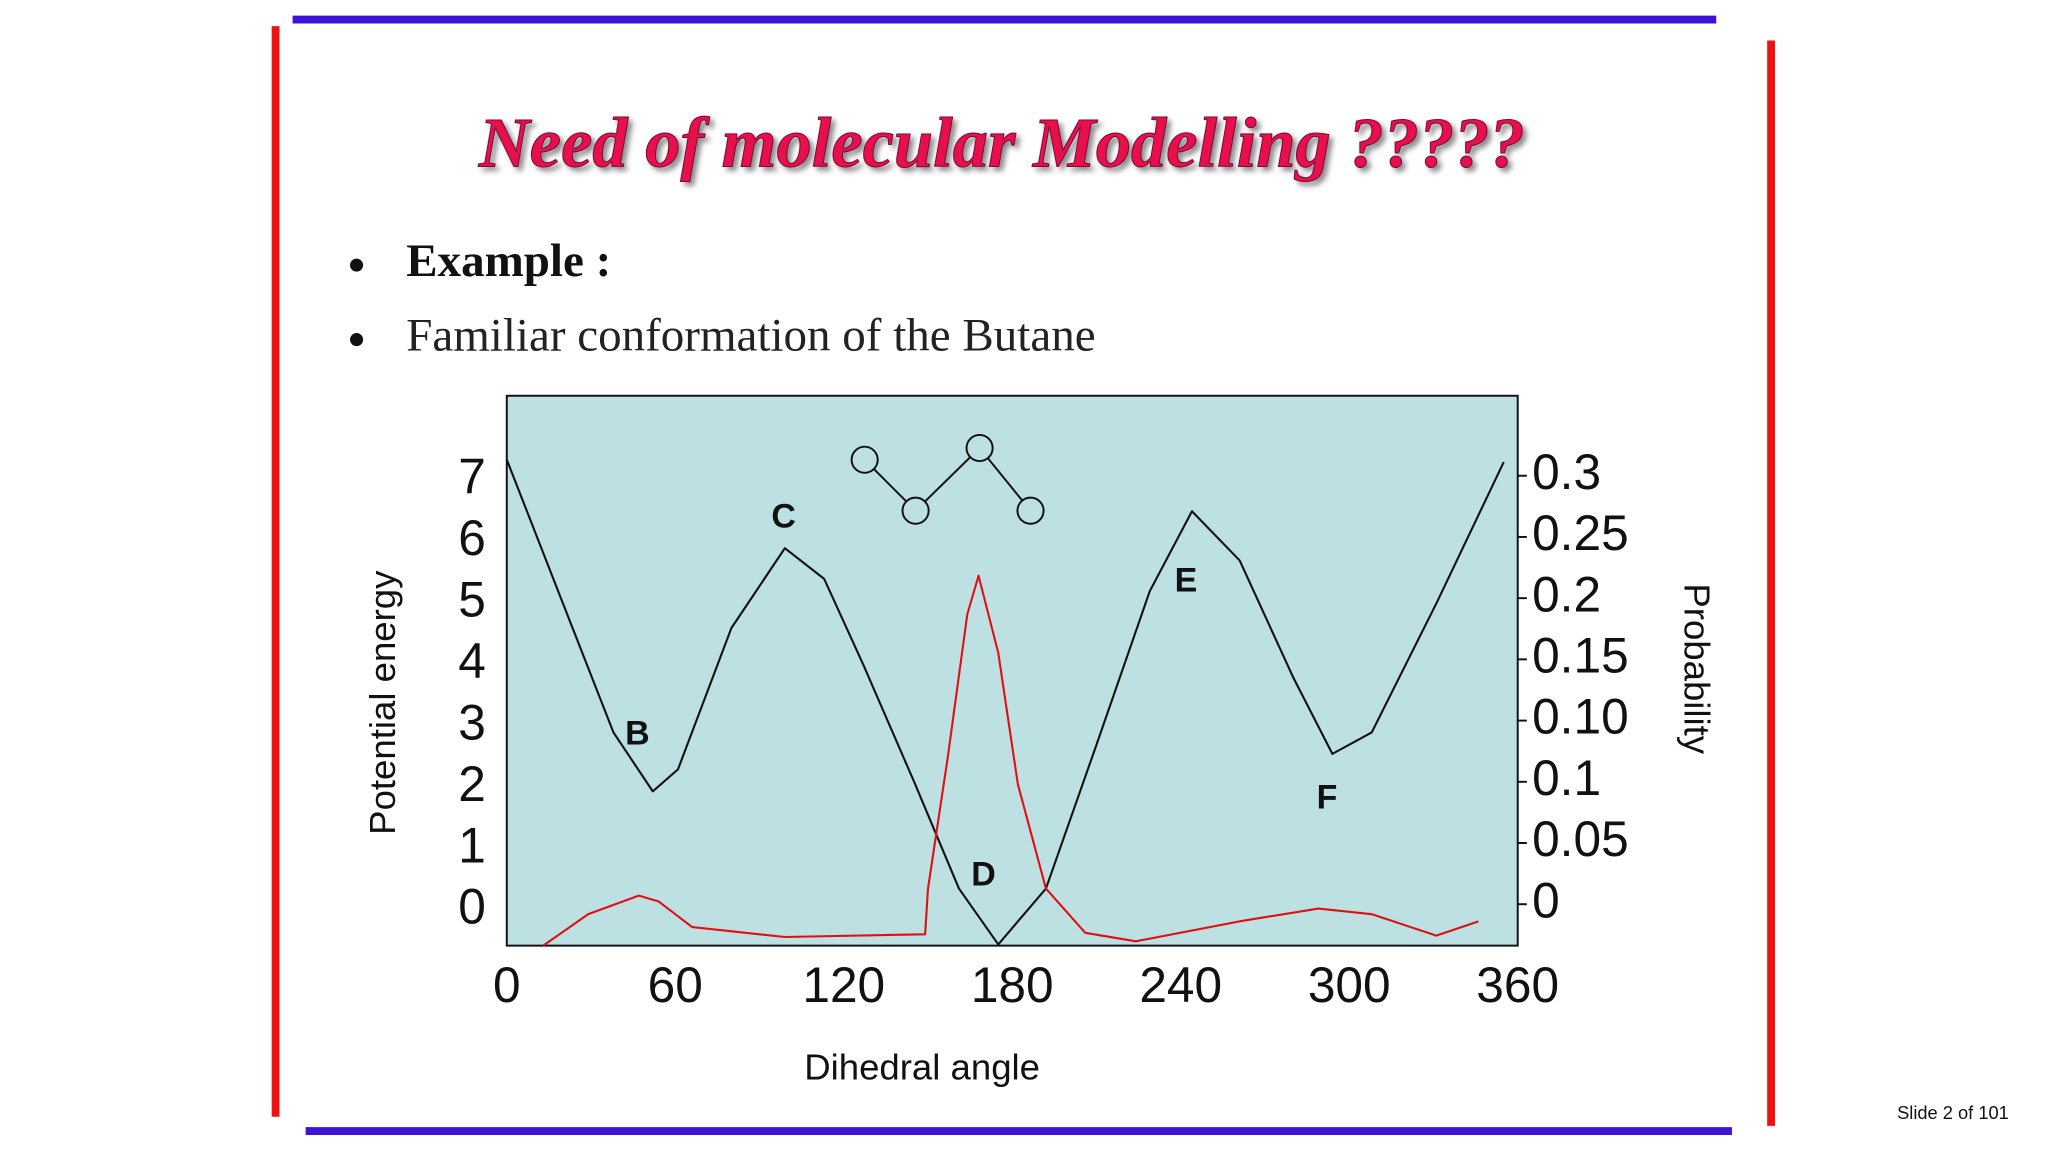 This screenshot has width=2048, height=1152. What do you see at coordinates (472, 845) in the screenshot?
I see `y-tick-label: 1` at bounding box center [472, 845].